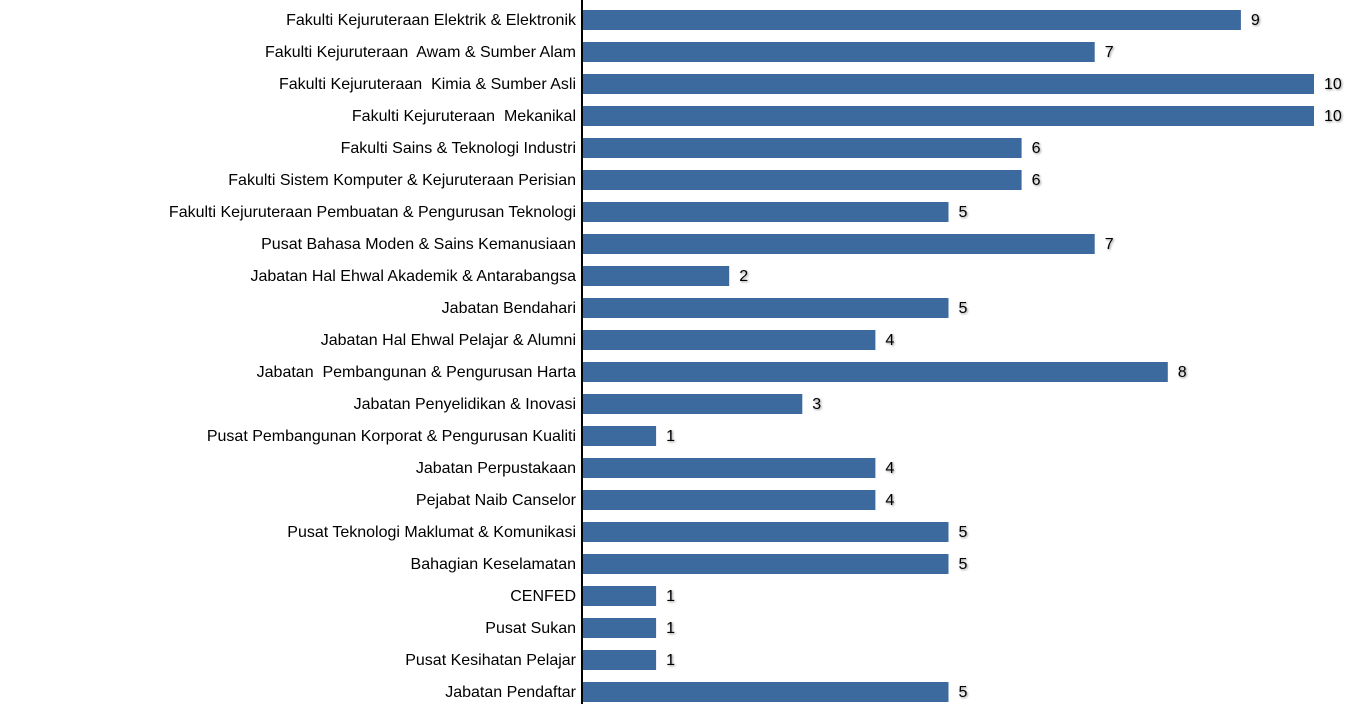 The height and width of the screenshot is (704, 1366). What do you see at coordinates (448, 340) in the screenshot?
I see `category-label: Jabatan Hal Ehwal Pelajar & Alumni` at bounding box center [448, 340].